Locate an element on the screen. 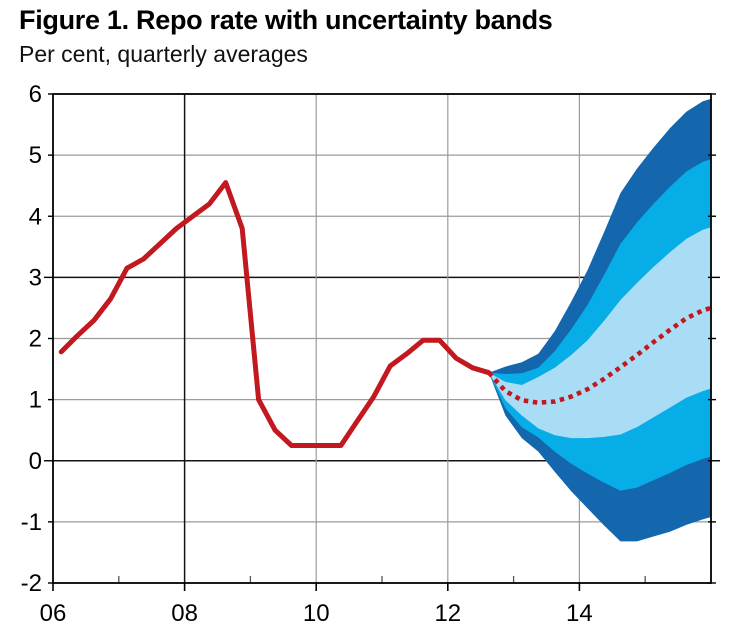 This screenshot has height=638, width=735. uncertainty-band-inner is located at coordinates (599, 333).